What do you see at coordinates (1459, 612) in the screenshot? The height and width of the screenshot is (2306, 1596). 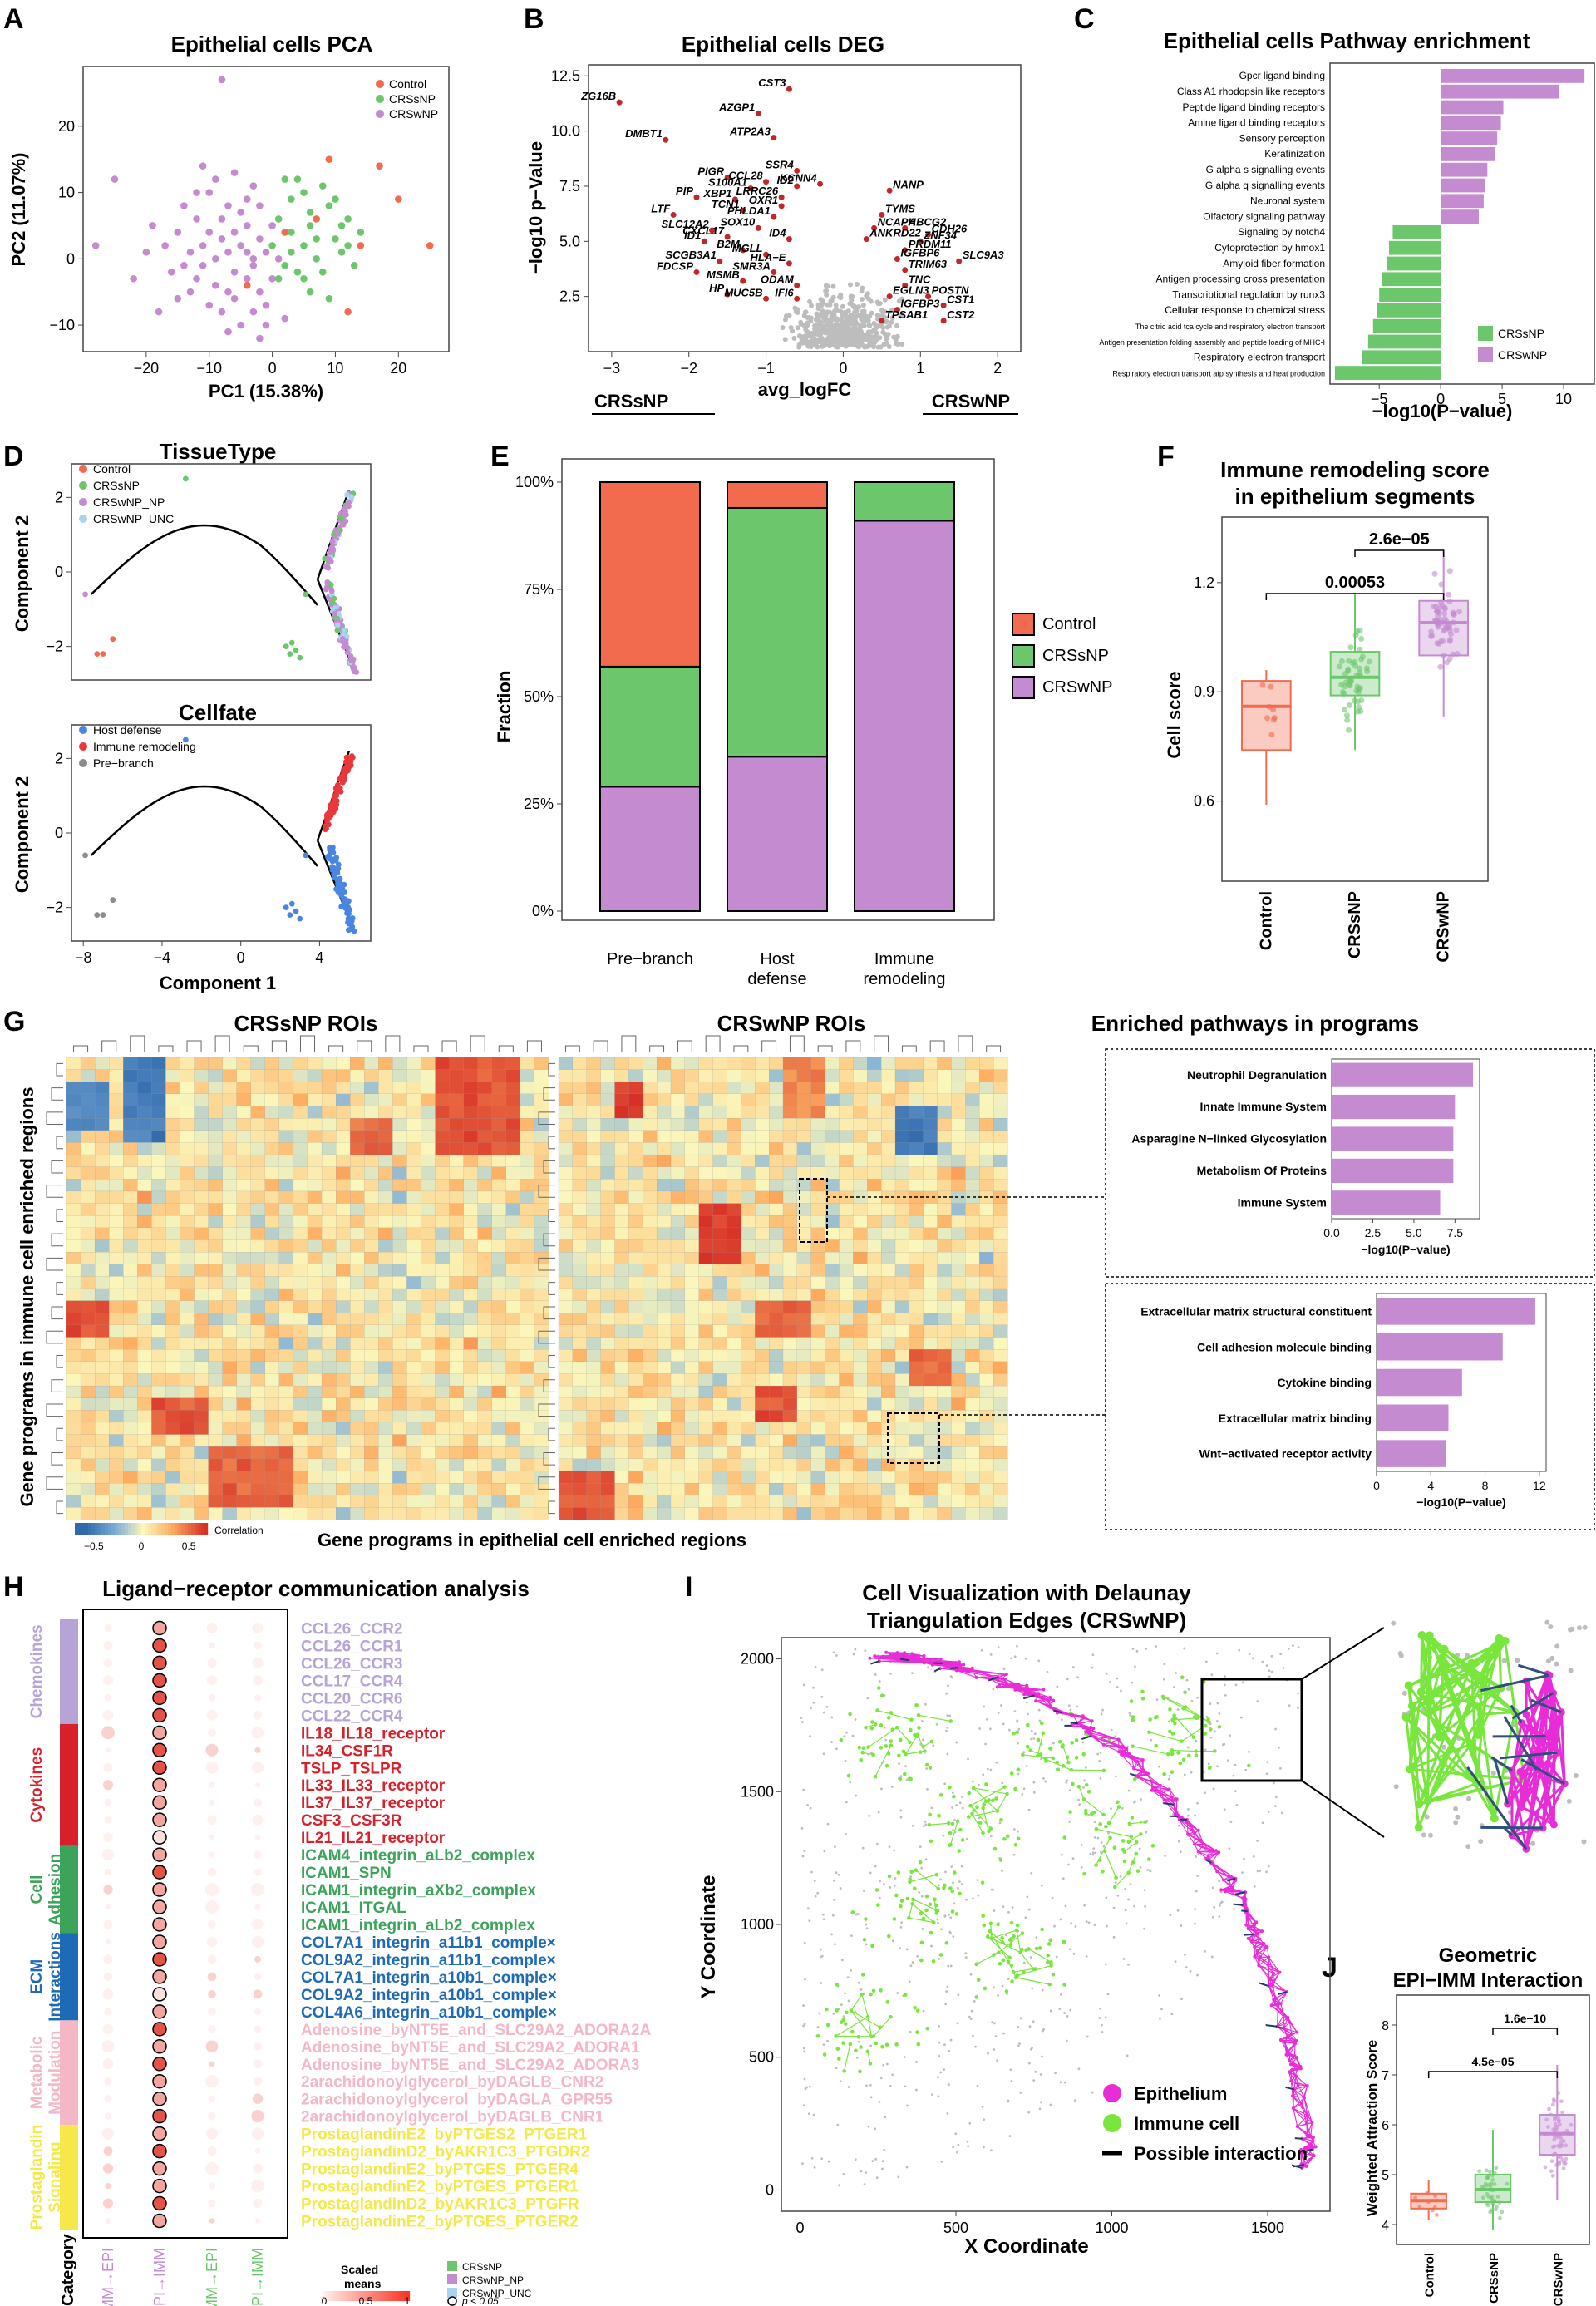 I see `chart-f-point` at bounding box center [1459, 612].